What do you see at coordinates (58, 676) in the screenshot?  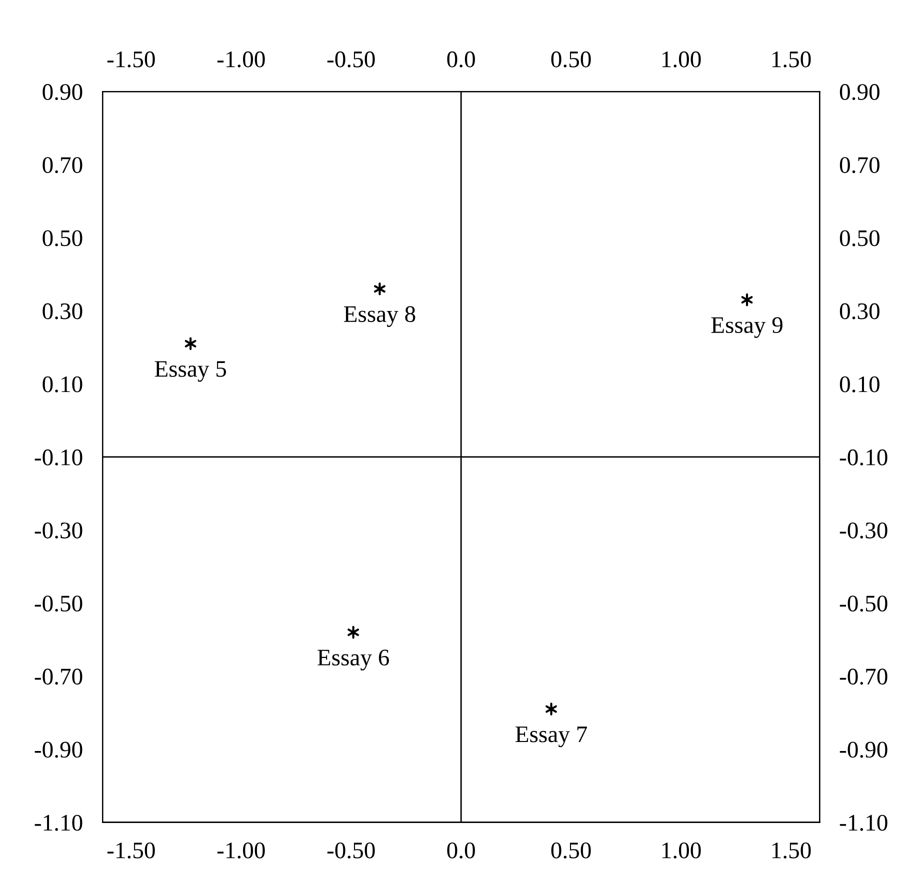 I see `y-tick-label: -0.70` at bounding box center [58, 676].